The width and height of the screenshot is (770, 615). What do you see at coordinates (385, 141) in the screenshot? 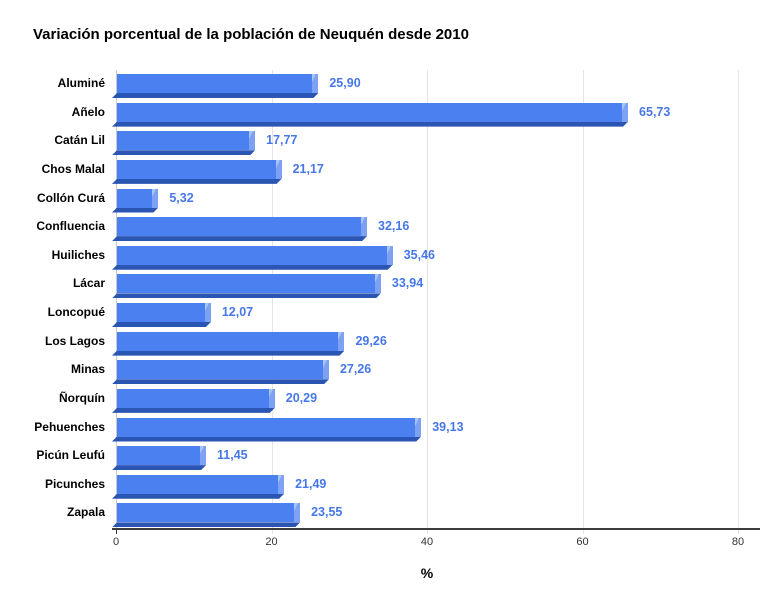
I see `bar-row: Catán Lil 17,77` at bounding box center [385, 141].